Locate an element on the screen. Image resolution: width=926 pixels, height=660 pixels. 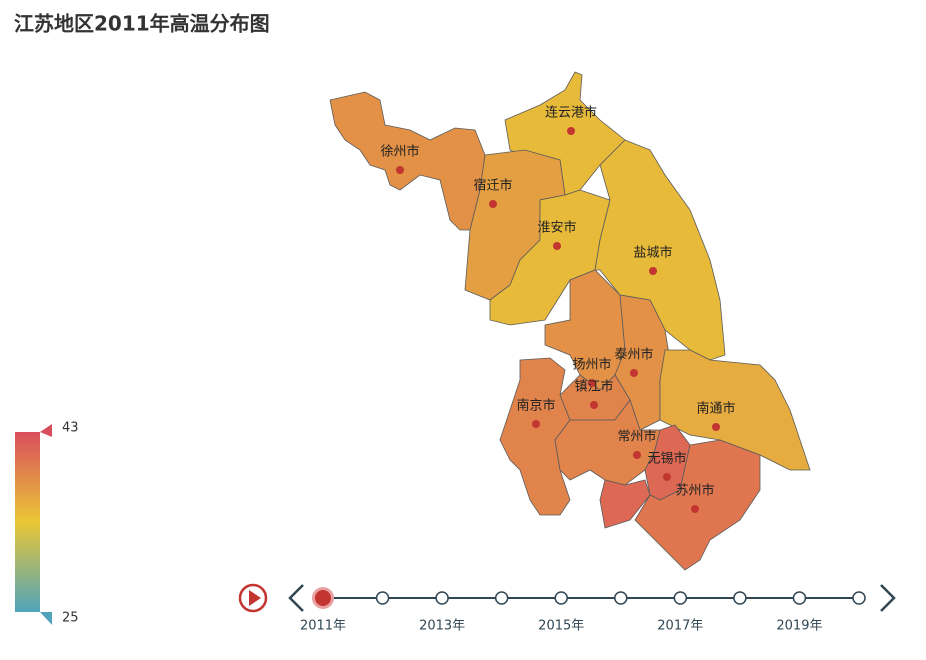
region-label: 泰州市 is located at coordinates (633, 355).